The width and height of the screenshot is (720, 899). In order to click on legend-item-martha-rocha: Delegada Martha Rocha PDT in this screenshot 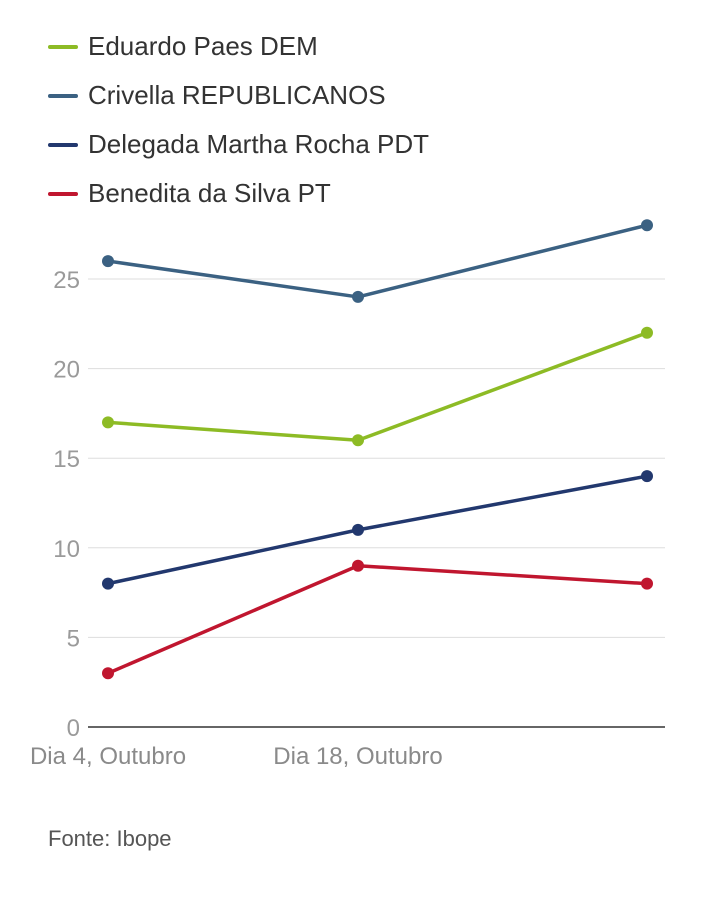, I will do `click(238, 144)`.